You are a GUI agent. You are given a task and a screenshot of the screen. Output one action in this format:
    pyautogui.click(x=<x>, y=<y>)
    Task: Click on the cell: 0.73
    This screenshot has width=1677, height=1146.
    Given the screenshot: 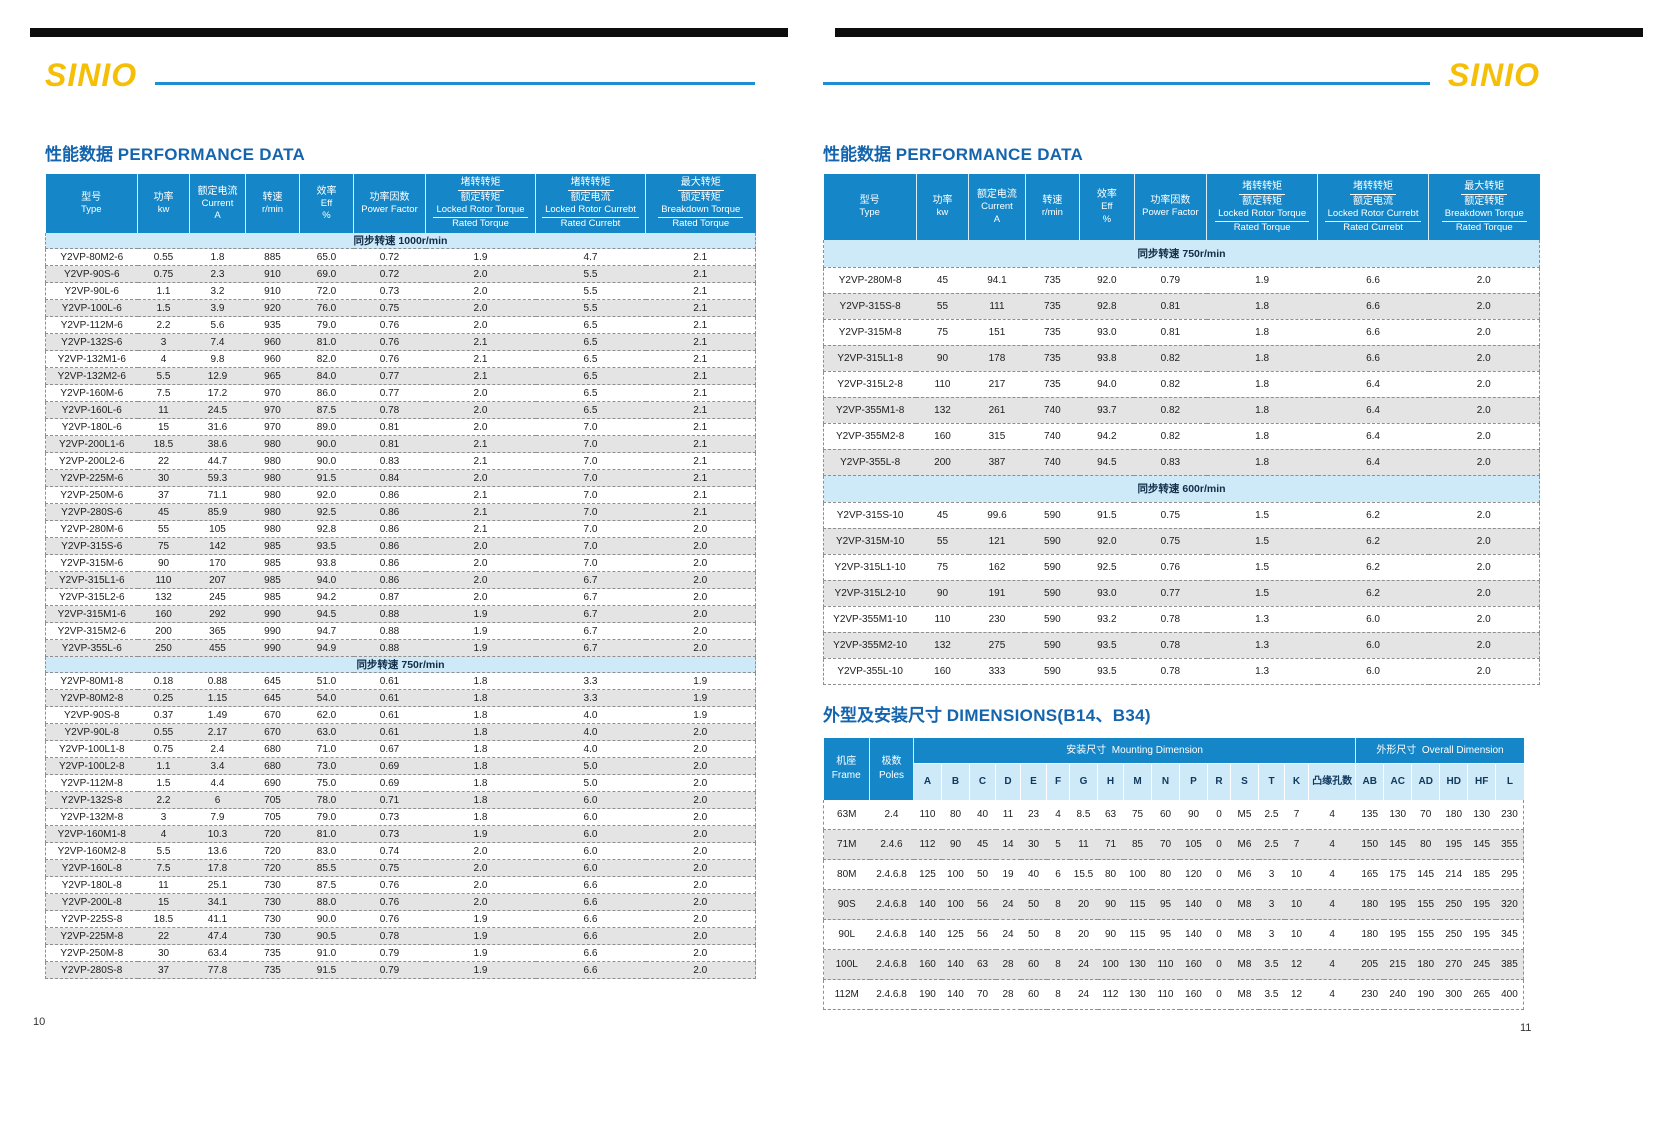 What is the action you would take?
    pyautogui.click(x=389, y=817)
    